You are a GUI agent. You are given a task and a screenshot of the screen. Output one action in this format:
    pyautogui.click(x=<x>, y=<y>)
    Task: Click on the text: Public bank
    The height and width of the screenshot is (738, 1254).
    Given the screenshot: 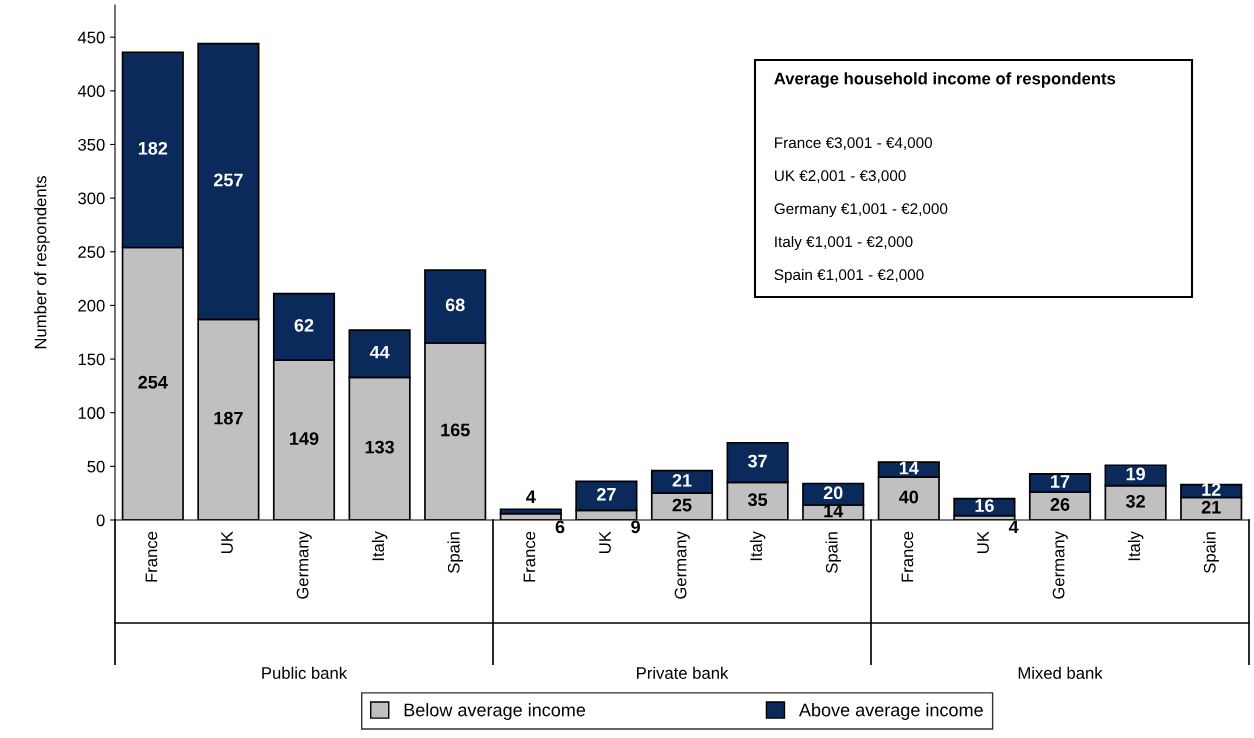 What is the action you would take?
    pyautogui.click(x=305, y=672)
    